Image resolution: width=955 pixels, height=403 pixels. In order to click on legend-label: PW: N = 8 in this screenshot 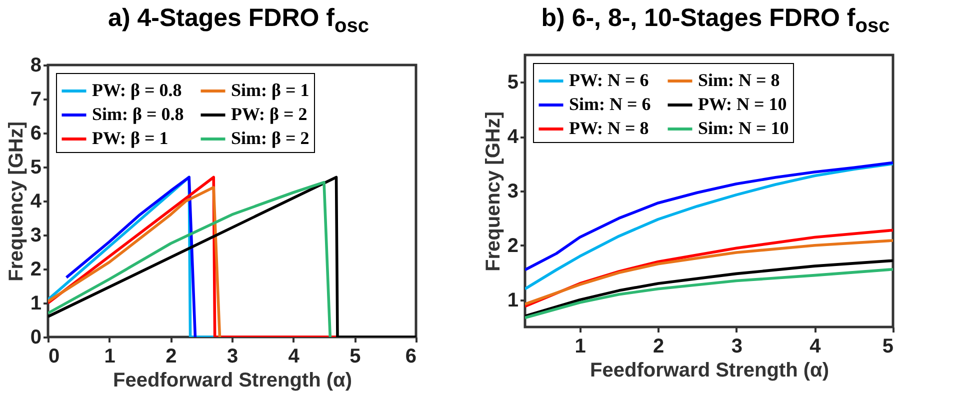, I will do `click(609, 128)`.